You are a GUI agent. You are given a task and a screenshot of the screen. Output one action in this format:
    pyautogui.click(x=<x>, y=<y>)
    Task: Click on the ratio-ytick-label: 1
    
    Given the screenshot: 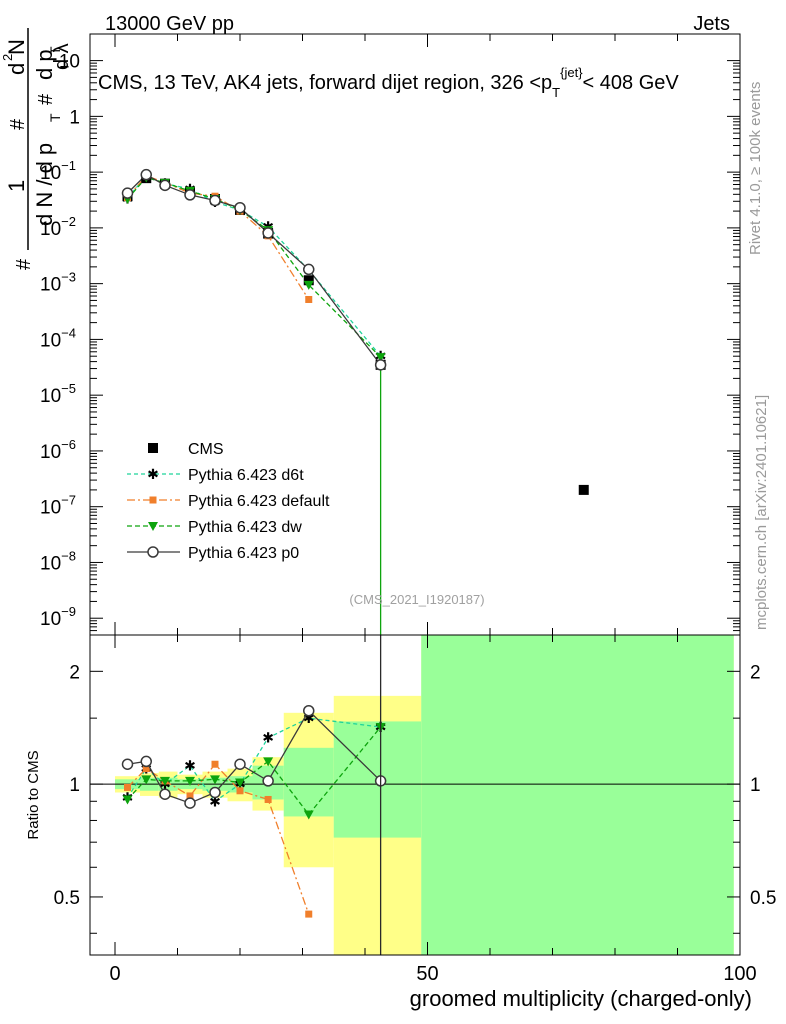 What is the action you would take?
    pyautogui.click(x=74, y=785)
    